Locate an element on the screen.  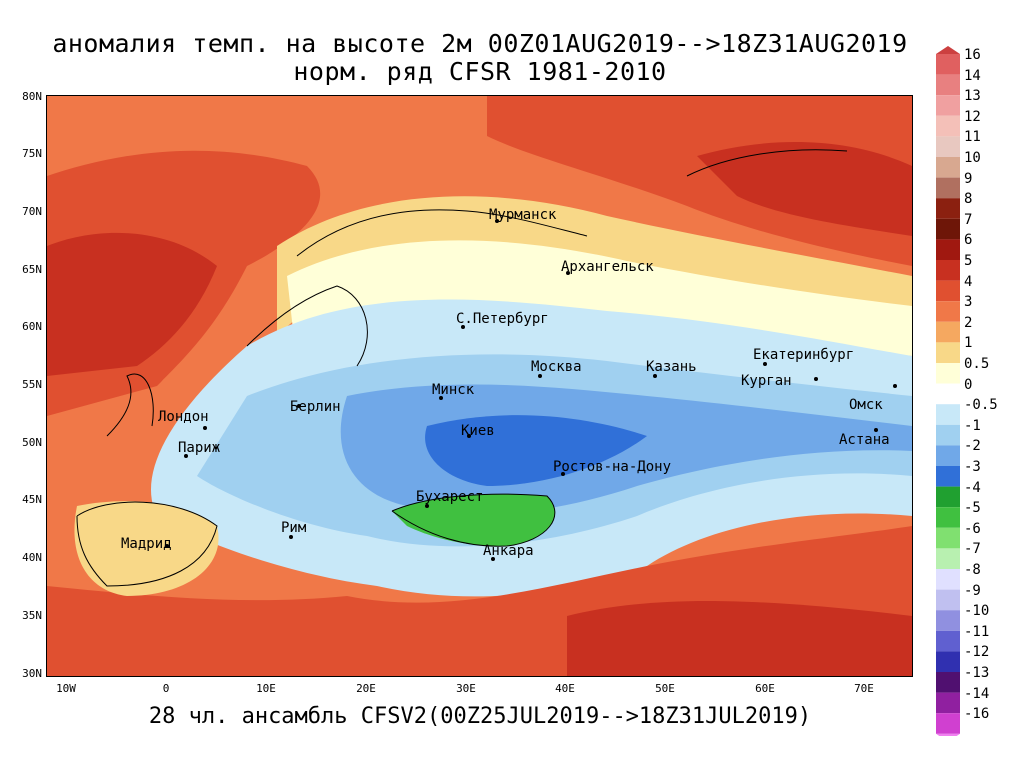
city-label-berlin: Берлин is located at coordinates (315, 407).